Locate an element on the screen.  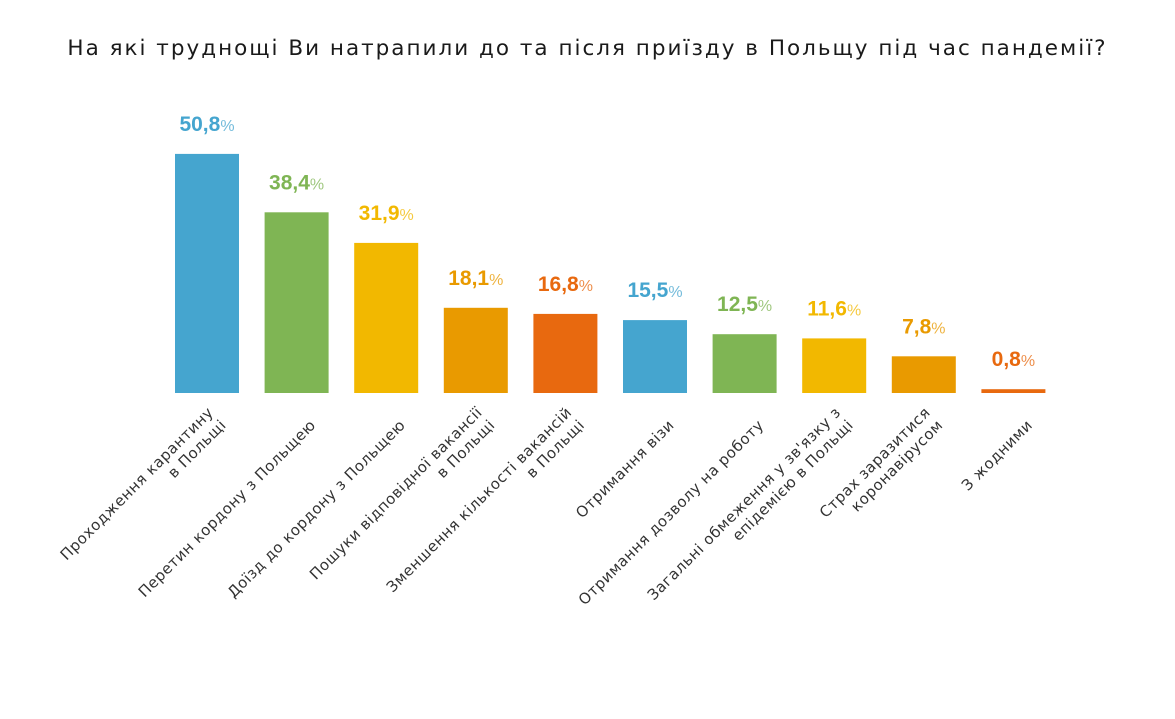
category-label-6: Отримання візи is located at coordinates (625, 469).